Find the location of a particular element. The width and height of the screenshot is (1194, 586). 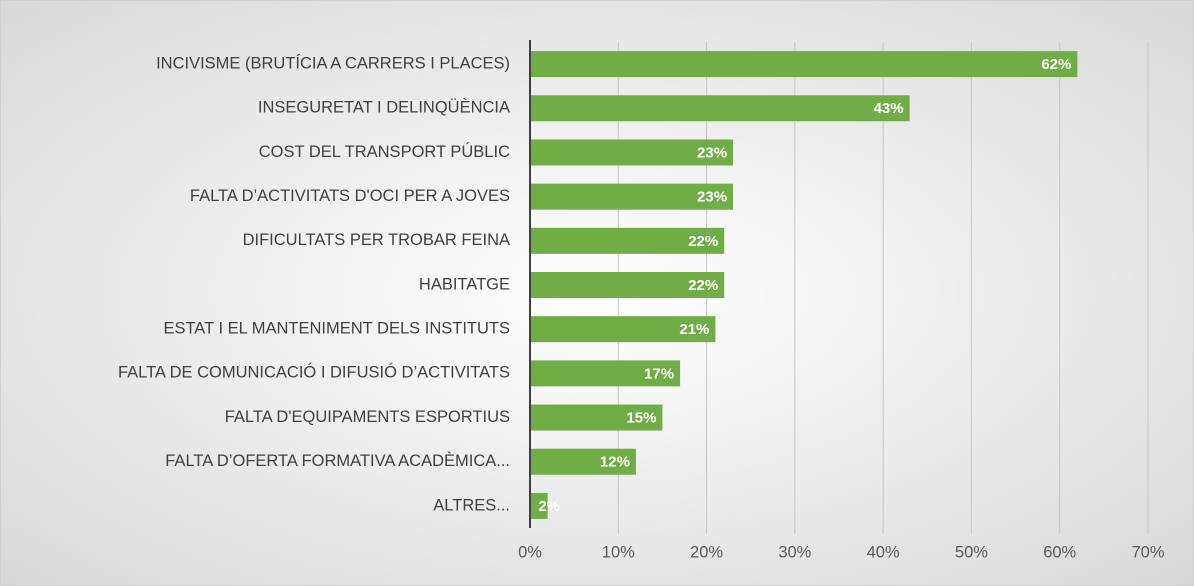

data-label: 2% is located at coordinates (549, 506).